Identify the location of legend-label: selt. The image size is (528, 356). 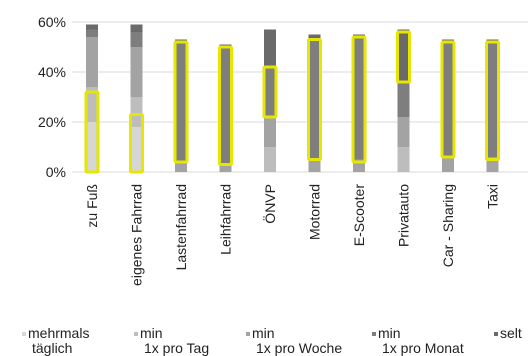
(511, 333).